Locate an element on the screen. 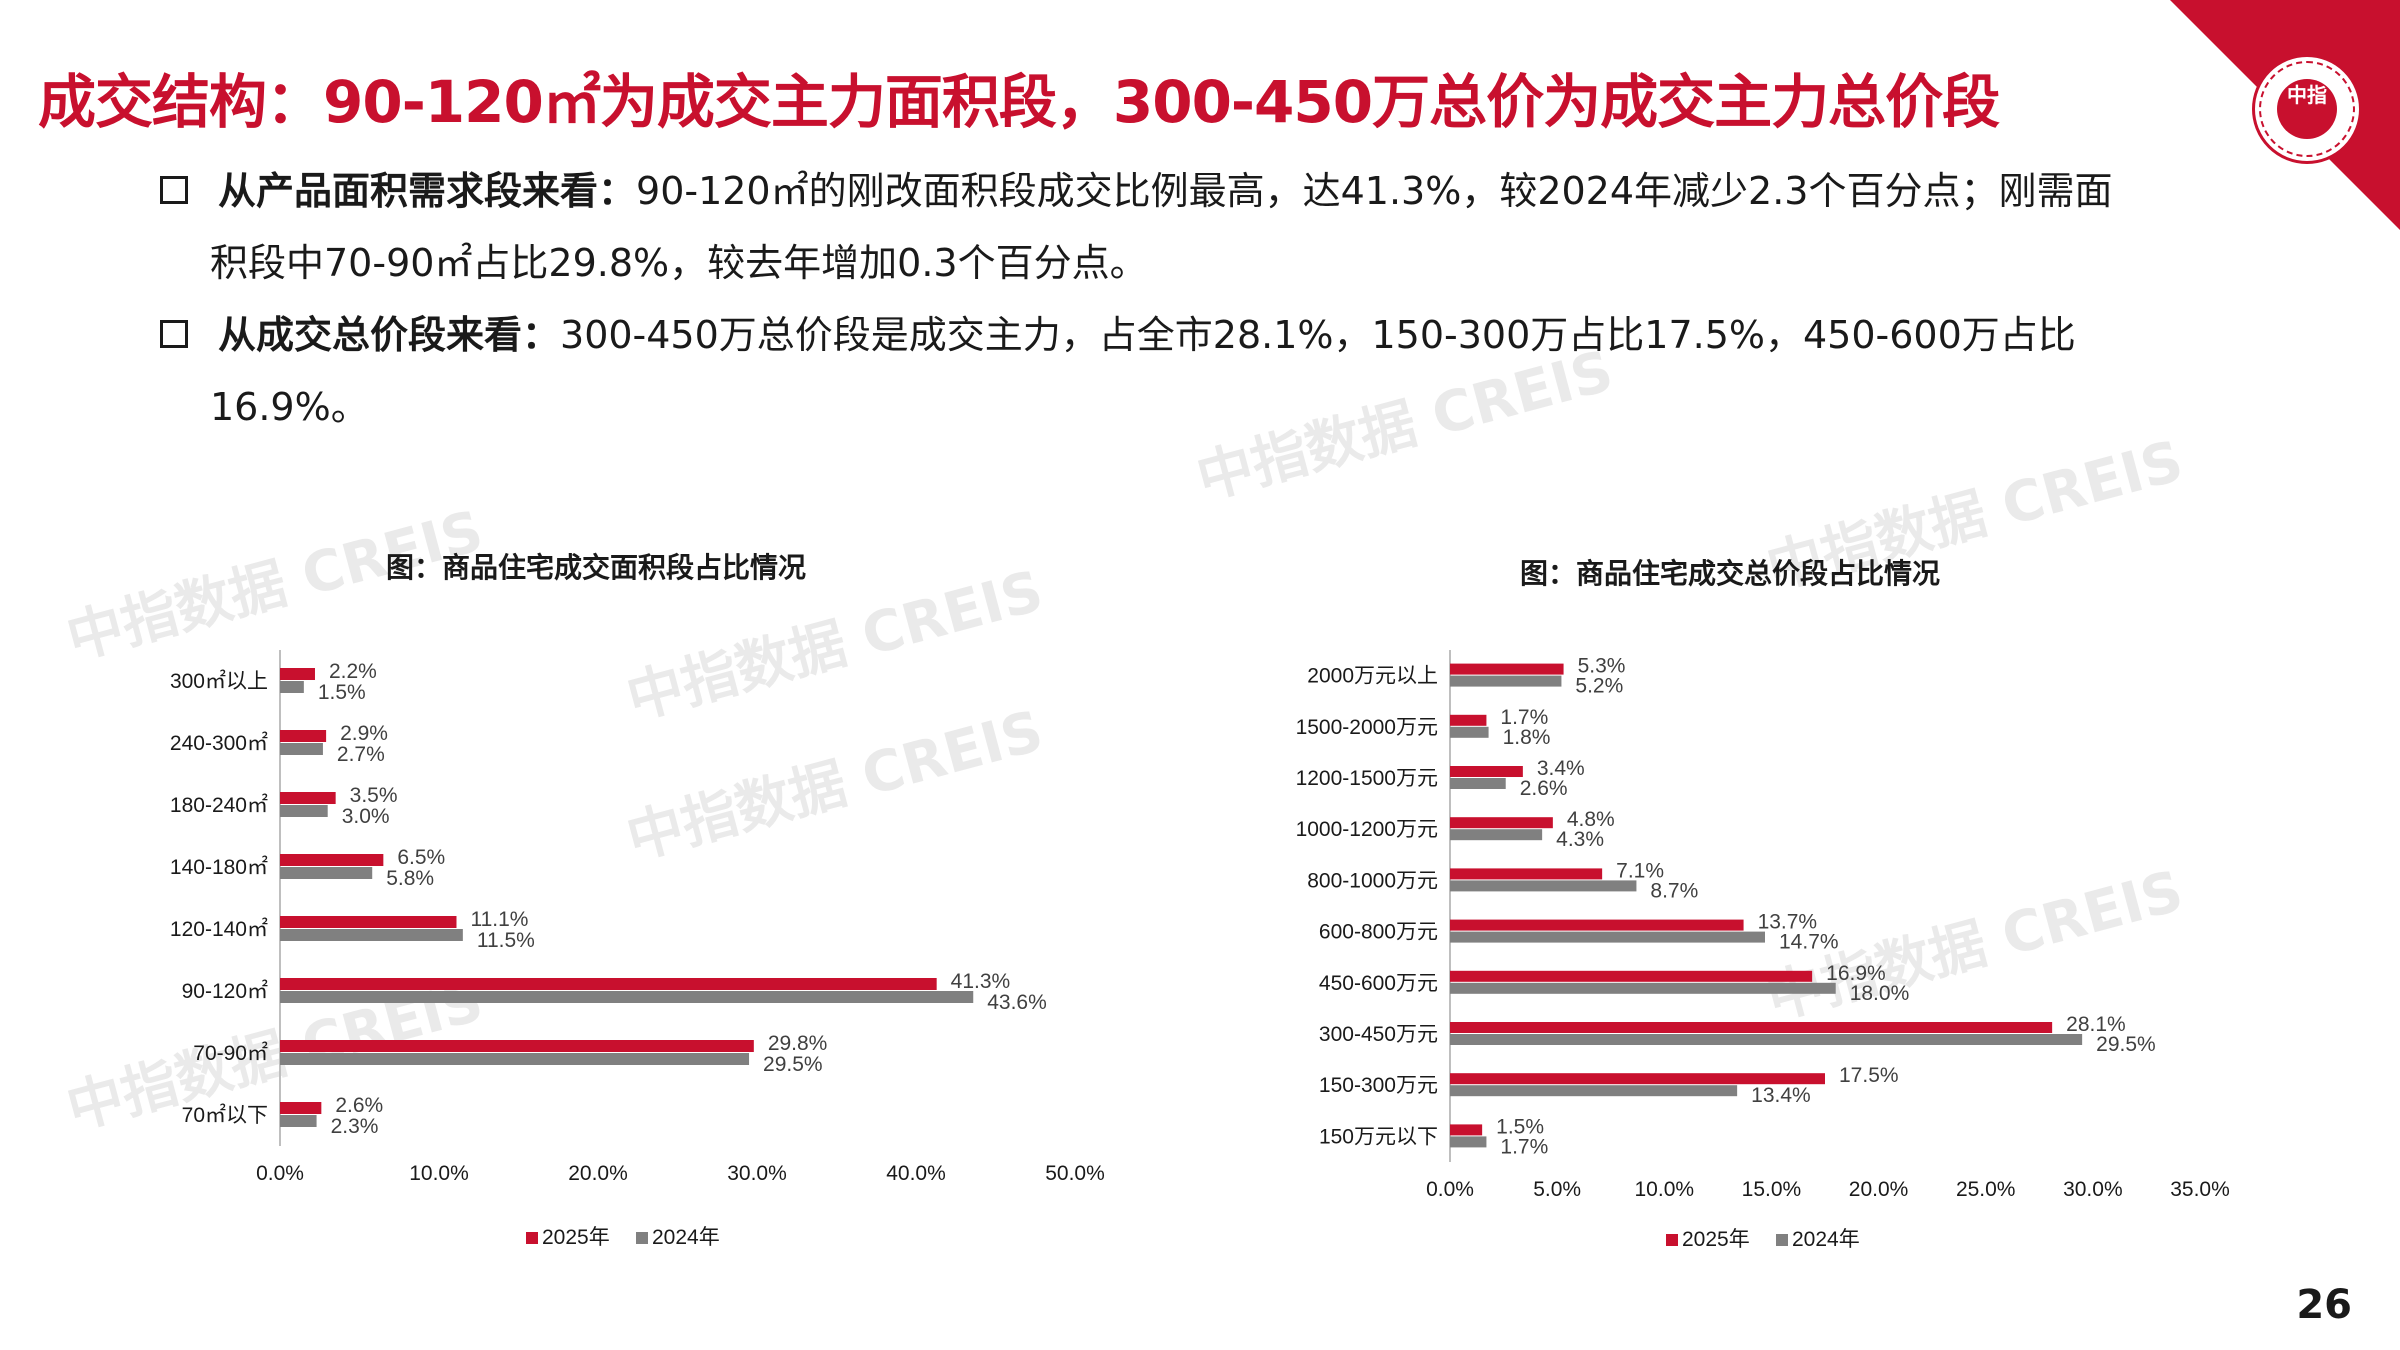 The image size is (2400, 1350). category-label: 300-450万元 is located at coordinates (1378, 1034).